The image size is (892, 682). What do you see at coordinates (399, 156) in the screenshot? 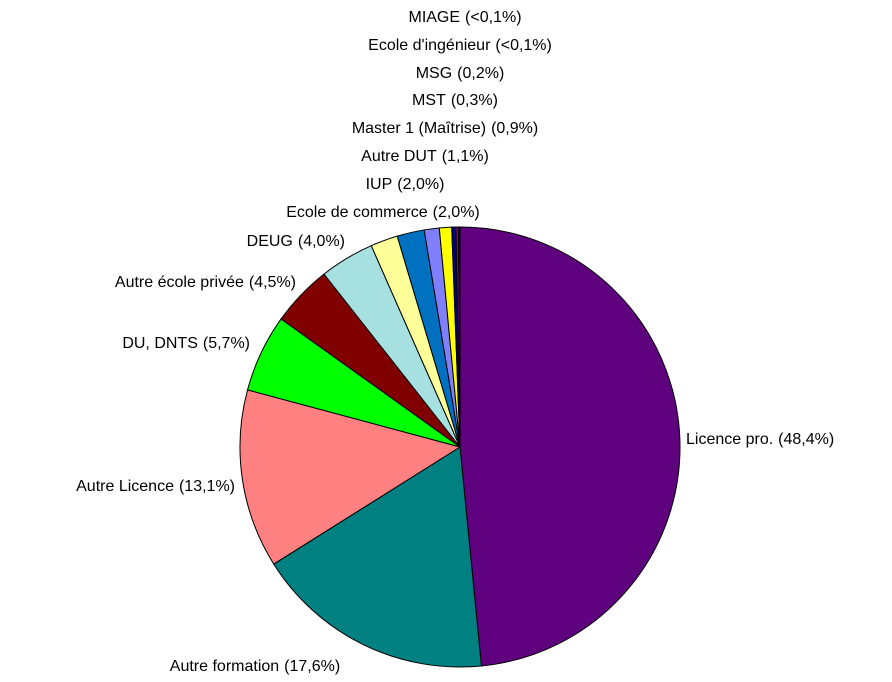
I see `category-name: Autre DUT` at bounding box center [399, 156].